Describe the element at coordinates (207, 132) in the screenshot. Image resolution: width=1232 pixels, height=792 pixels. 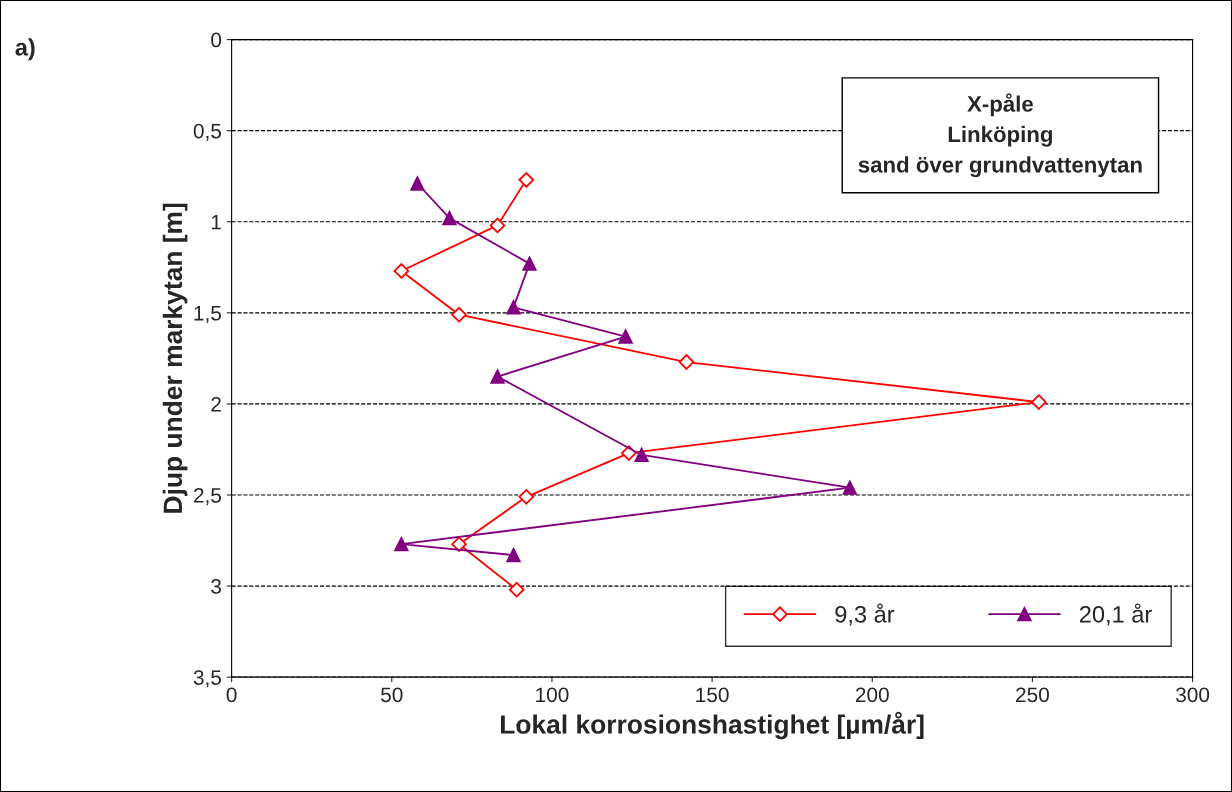
I see `y-tick-label: 0,5` at that location.